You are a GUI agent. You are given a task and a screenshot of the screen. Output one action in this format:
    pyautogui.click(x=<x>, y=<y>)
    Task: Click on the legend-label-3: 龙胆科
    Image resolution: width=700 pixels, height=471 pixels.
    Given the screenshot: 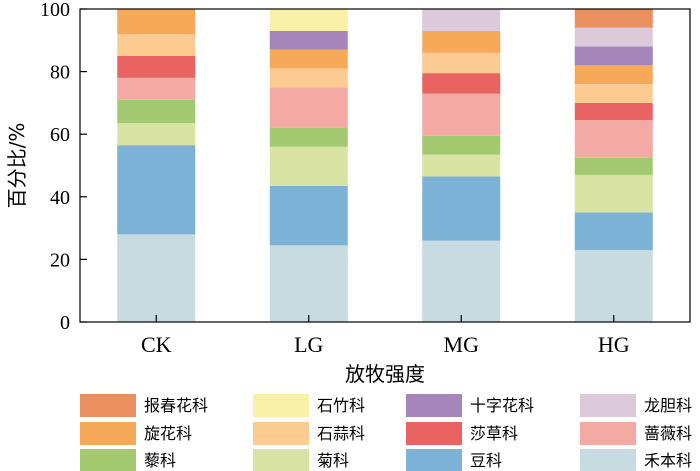 What is the action you would take?
    pyautogui.click(x=668, y=405)
    